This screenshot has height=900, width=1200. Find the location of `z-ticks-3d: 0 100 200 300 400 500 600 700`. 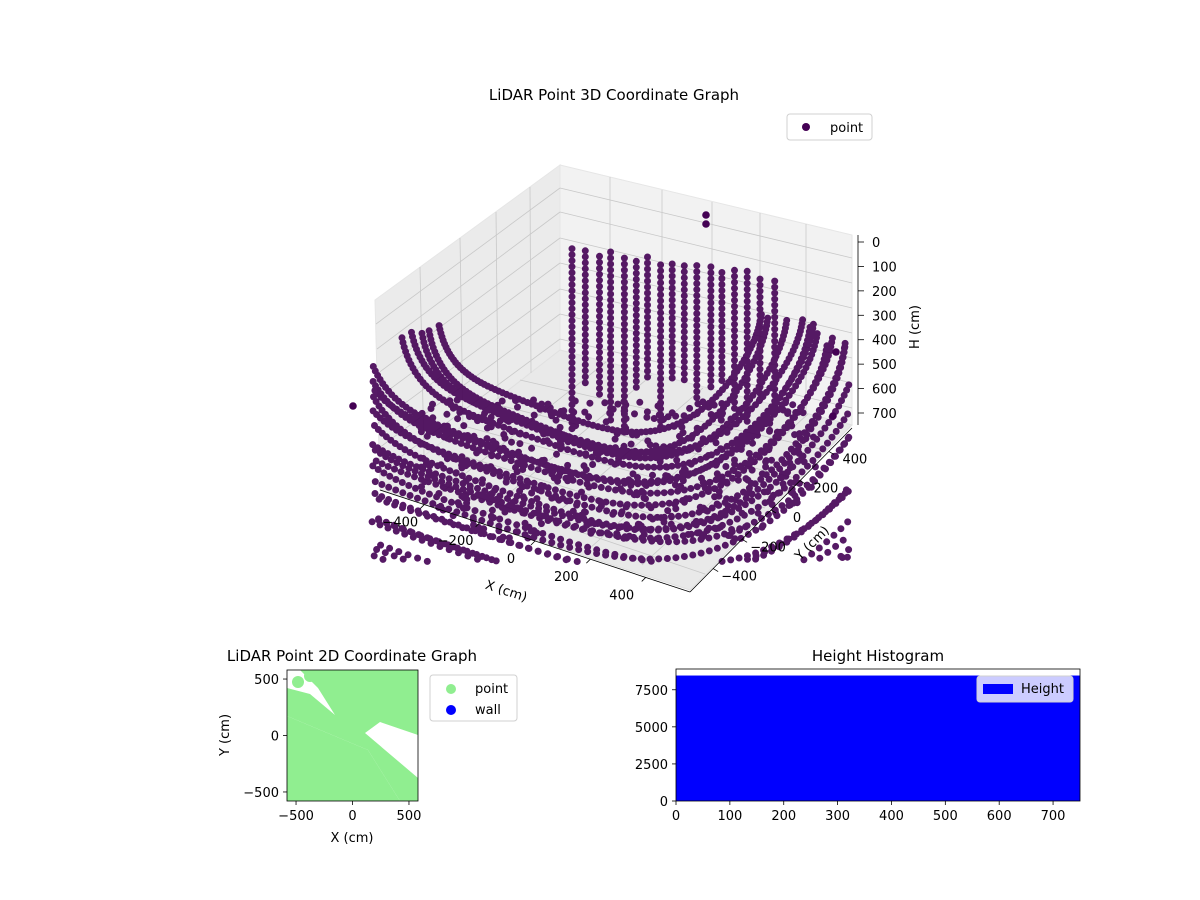

z-ticks-3d: 0 100 200 300 400 500 600 700 is located at coordinates (877, 329).